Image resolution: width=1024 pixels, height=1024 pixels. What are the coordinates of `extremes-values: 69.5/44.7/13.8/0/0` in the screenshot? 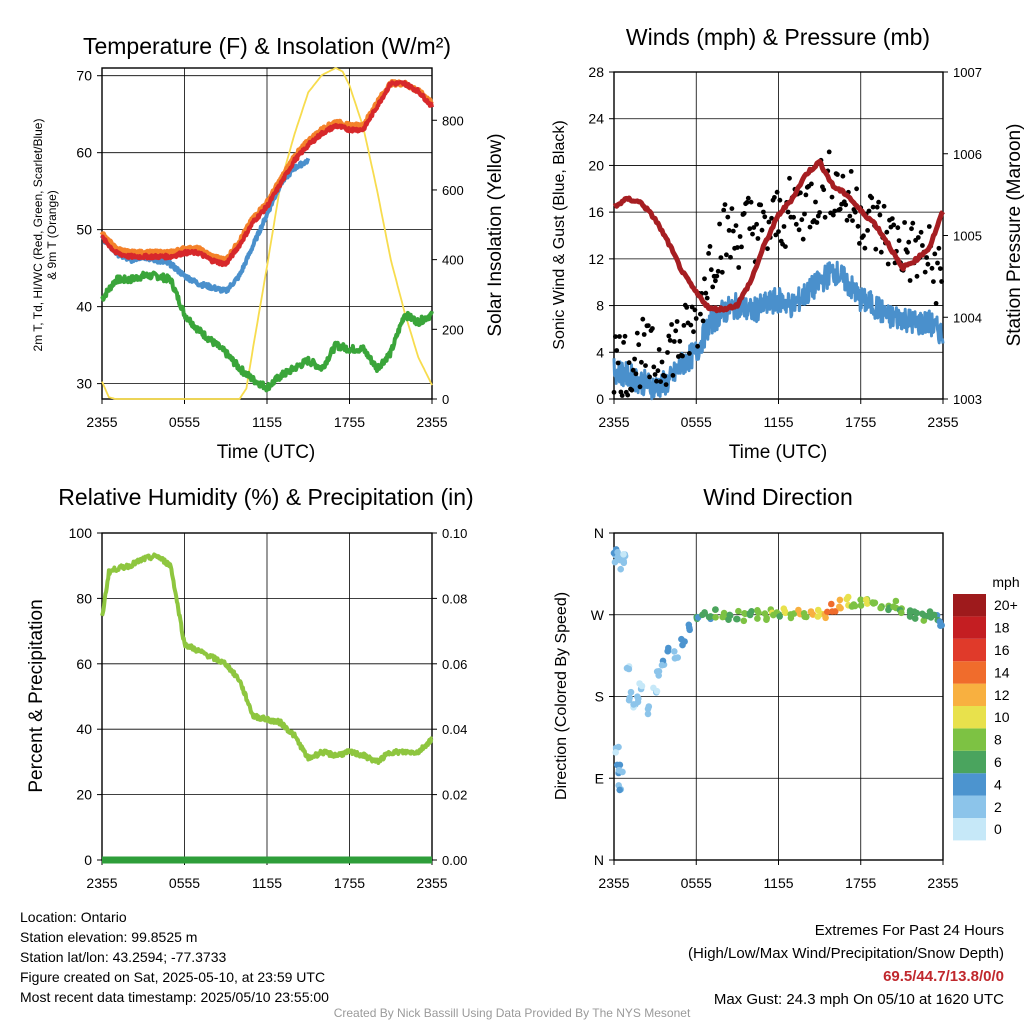 It's located at (943, 976).